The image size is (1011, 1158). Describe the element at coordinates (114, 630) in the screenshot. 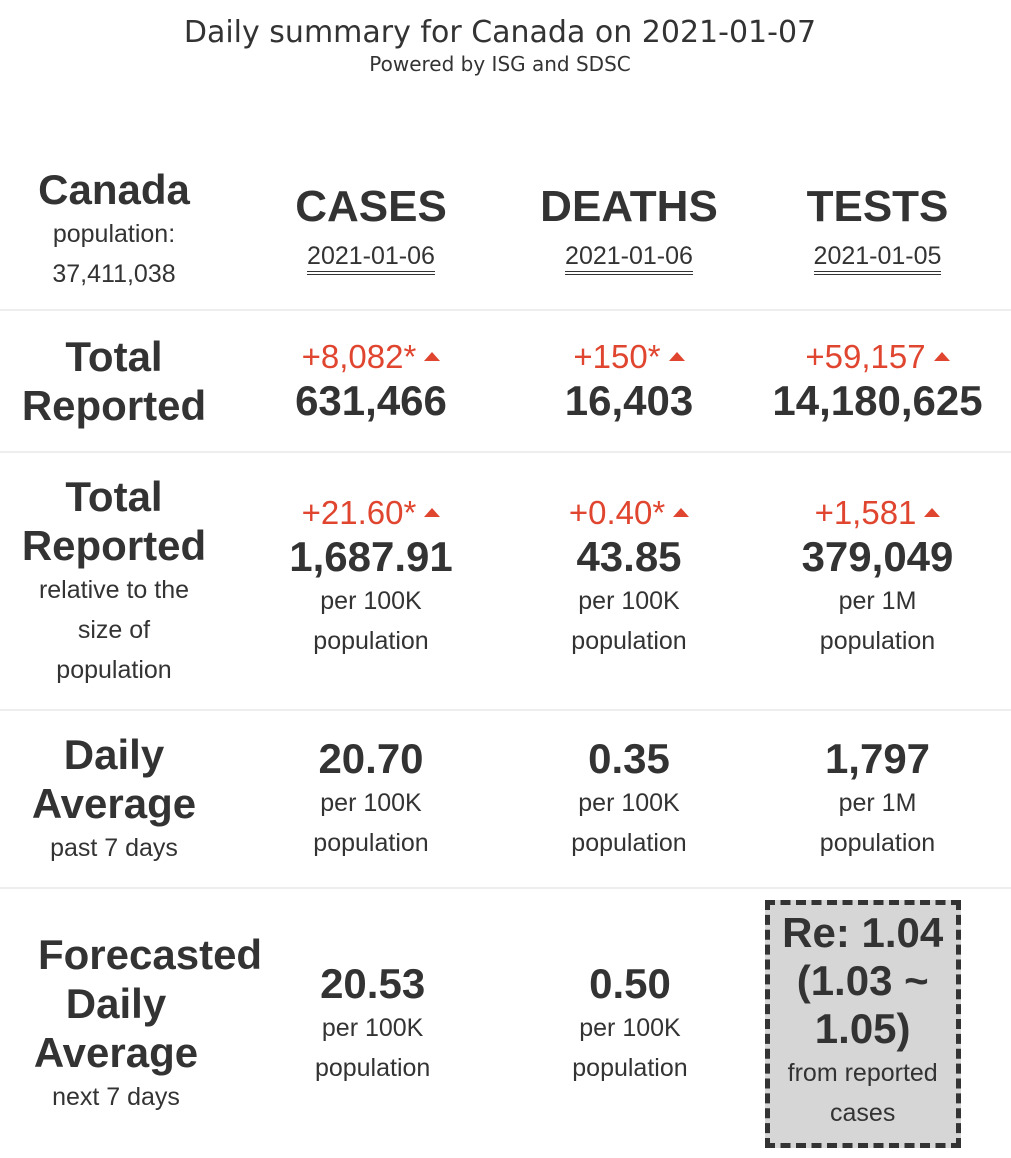

I see `row-sublabel-line: size of` at that location.